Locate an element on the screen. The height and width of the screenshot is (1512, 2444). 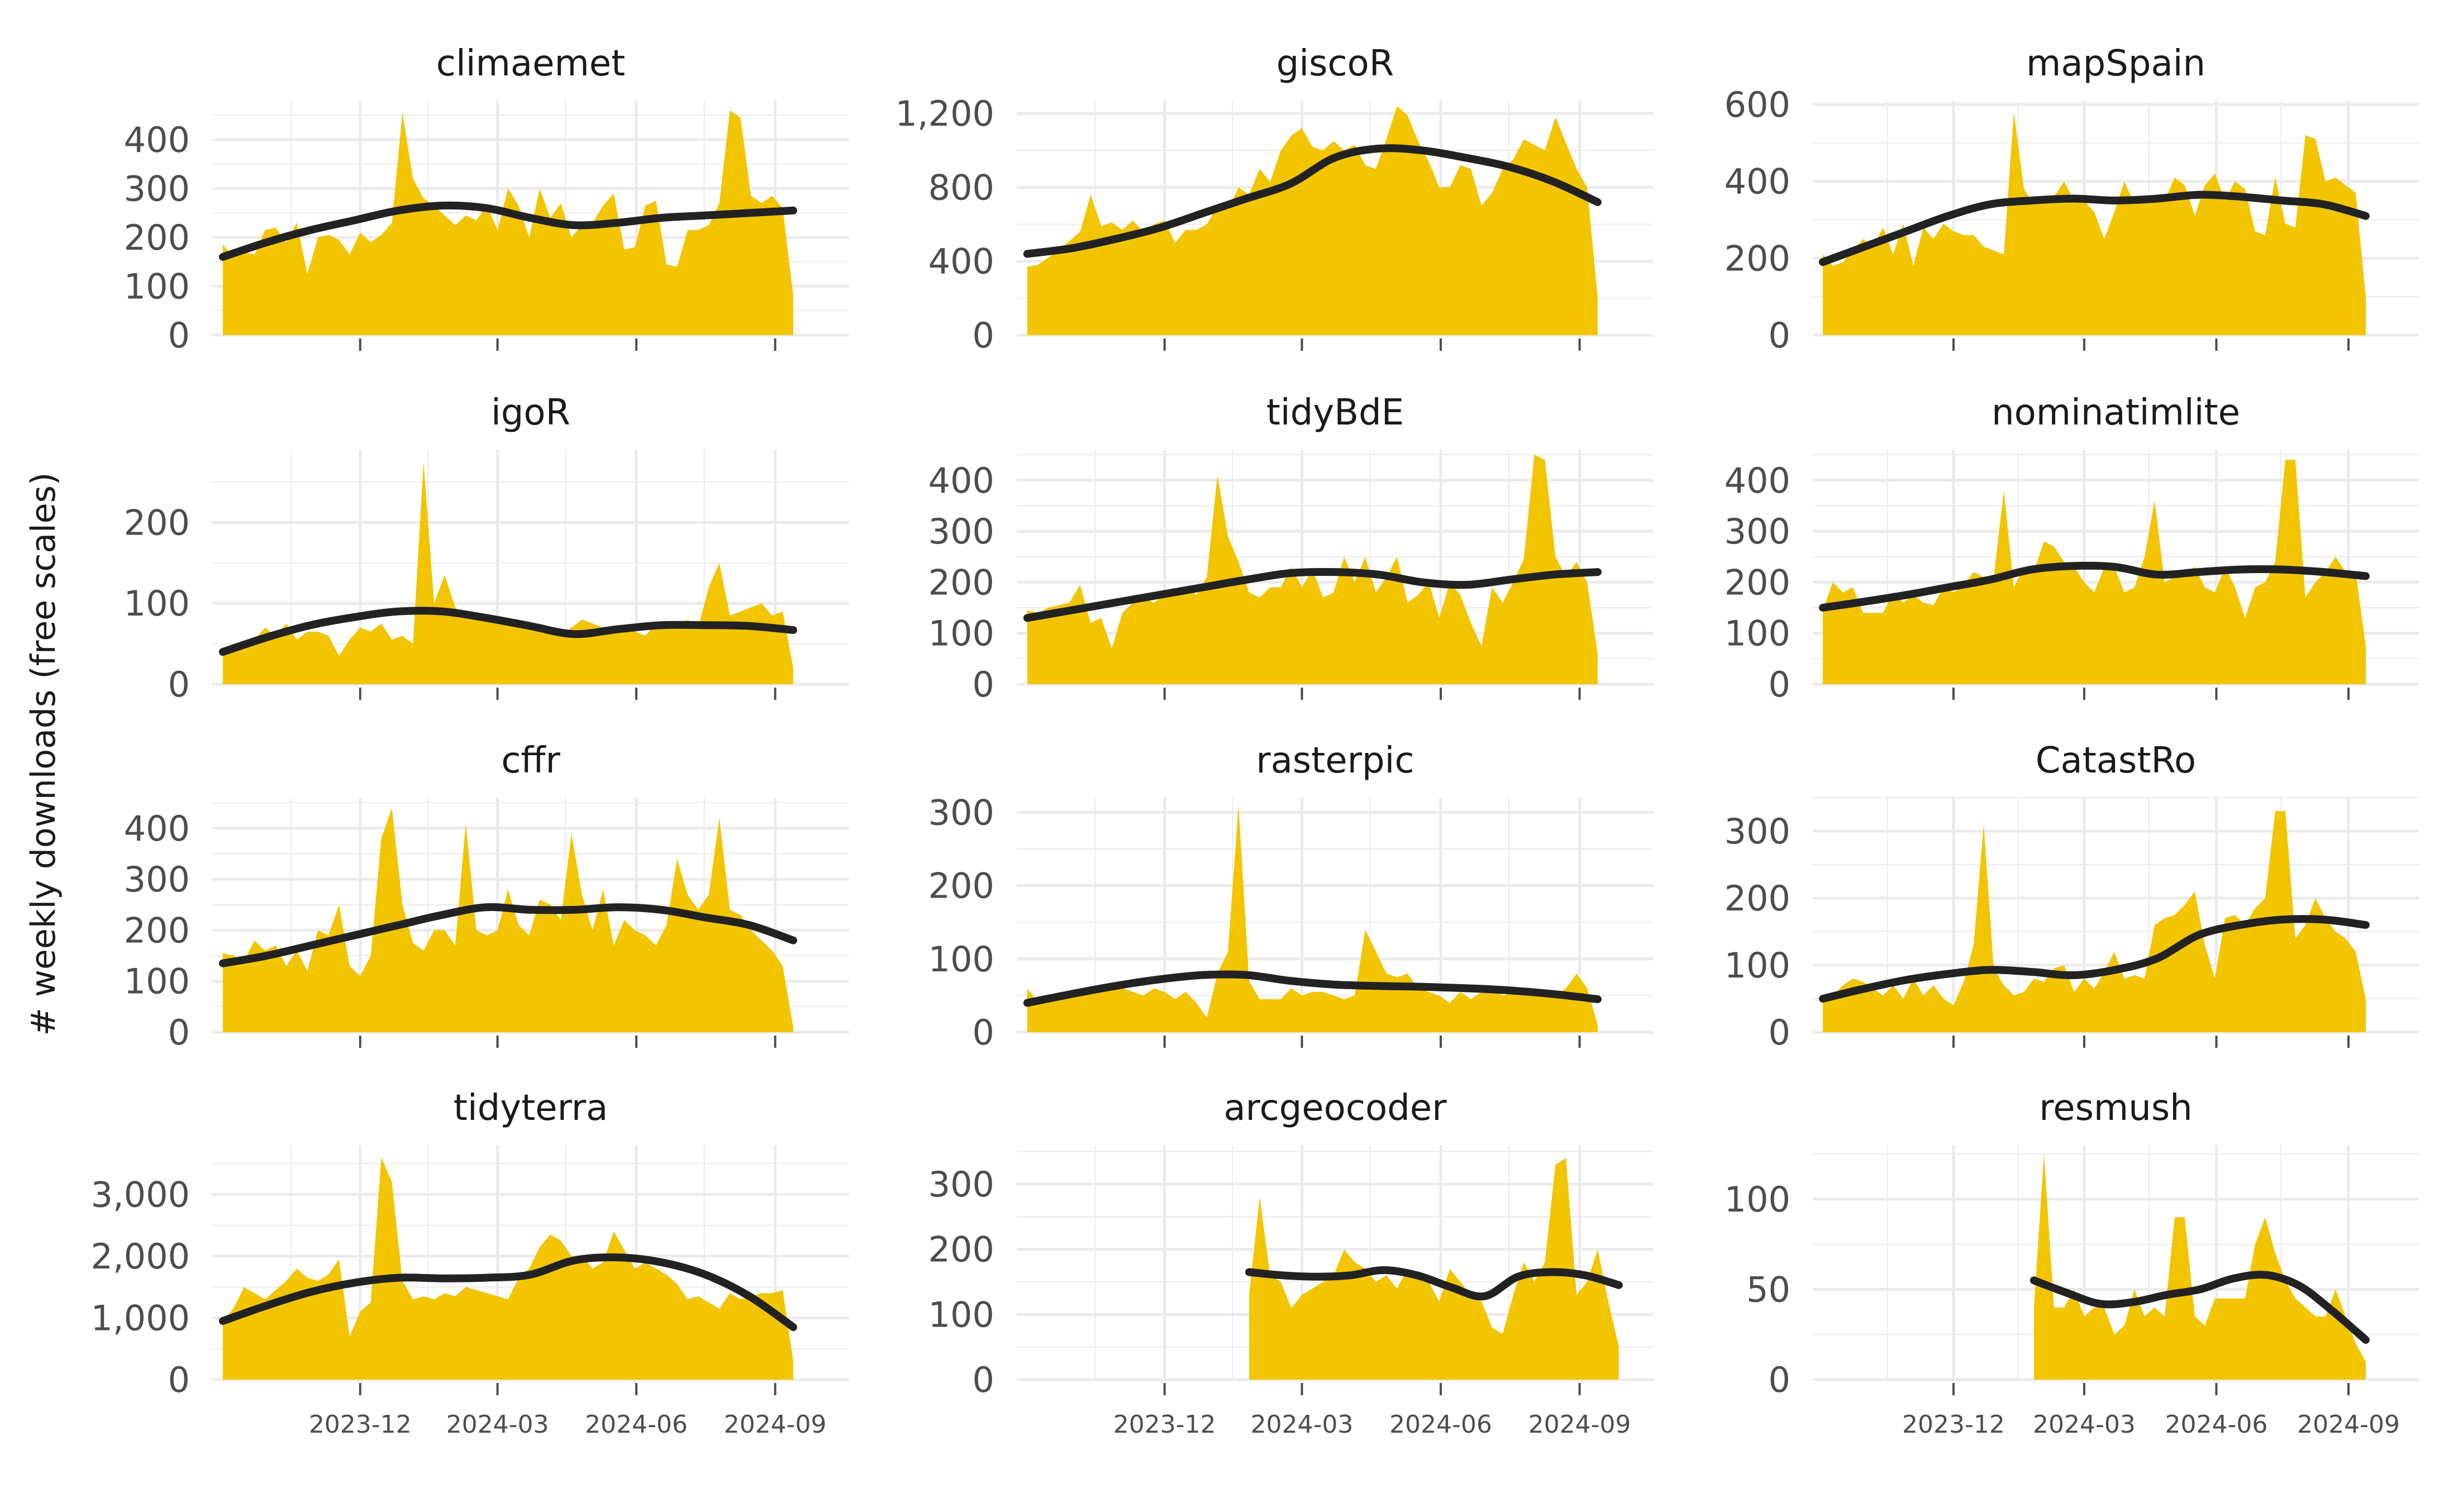
panel-title: giscoR is located at coordinates (1335, 63).